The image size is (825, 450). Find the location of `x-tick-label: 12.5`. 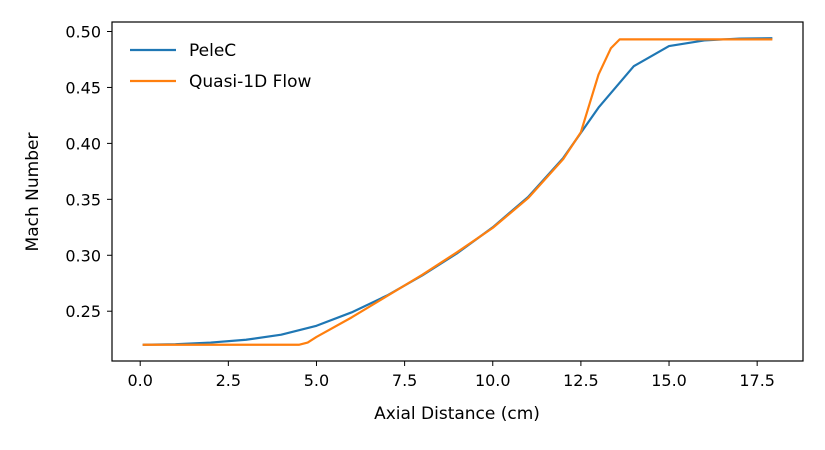

x-tick-label: 12.5 is located at coordinates (581, 380).